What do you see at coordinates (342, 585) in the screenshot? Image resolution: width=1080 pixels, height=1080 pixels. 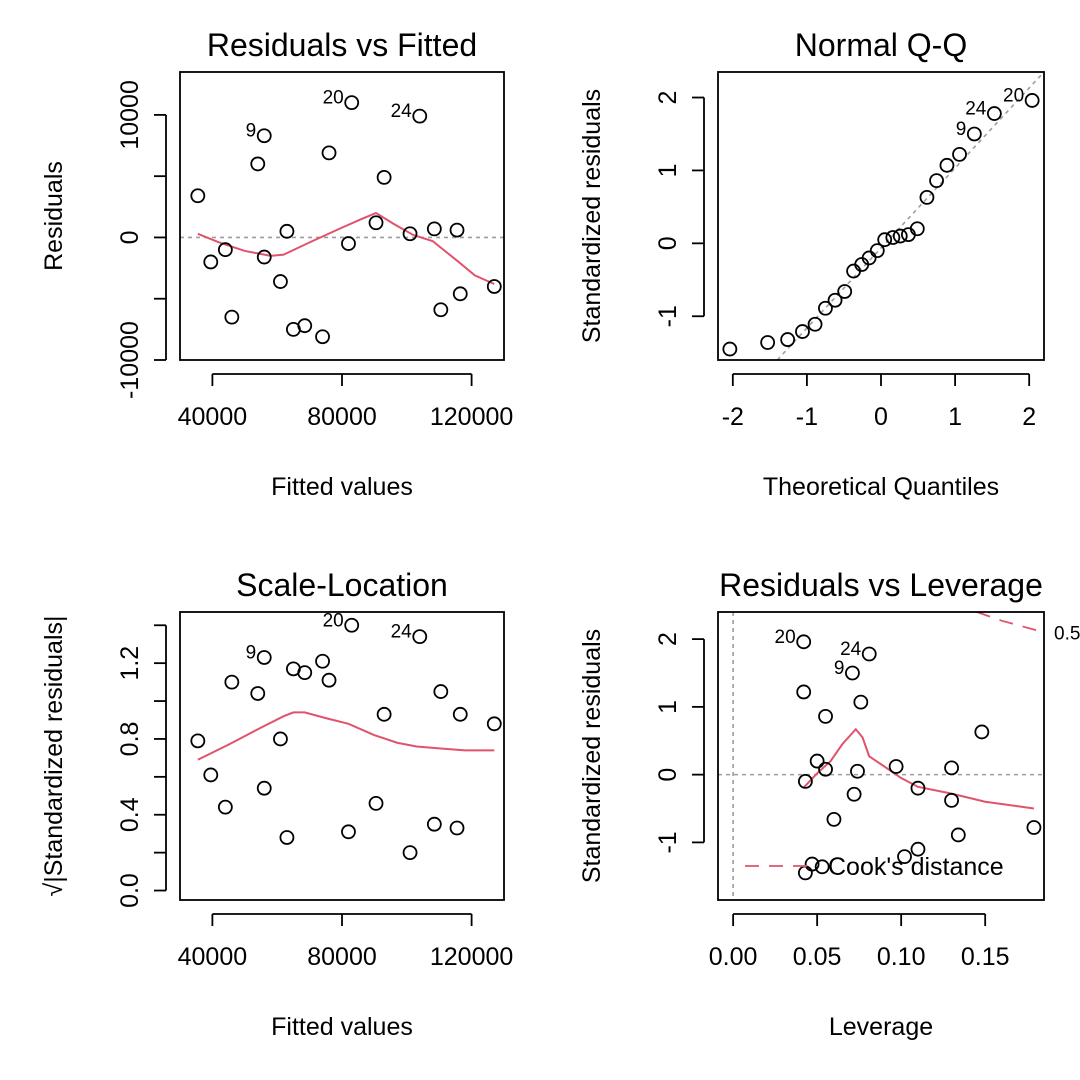 I see `chart-title: Scale-Location` at bounding box center [342, 585].